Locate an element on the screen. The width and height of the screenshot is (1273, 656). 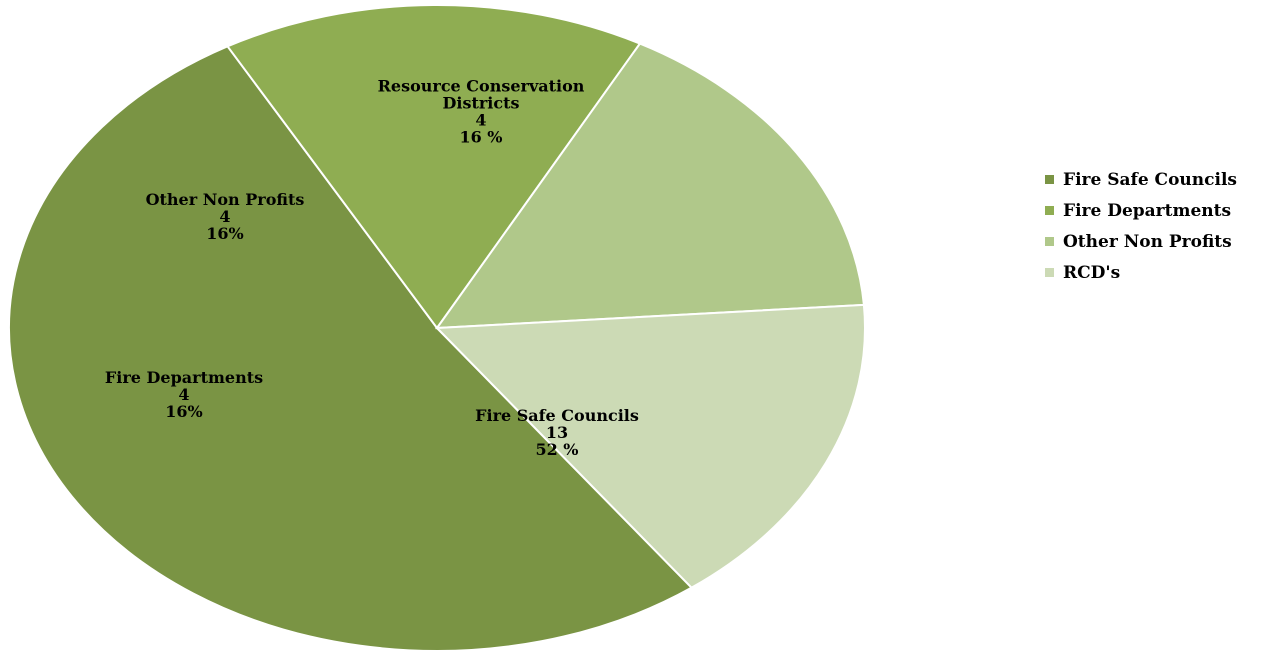
slice-label-line: Fire Departments is located at coordinates (184, 377).